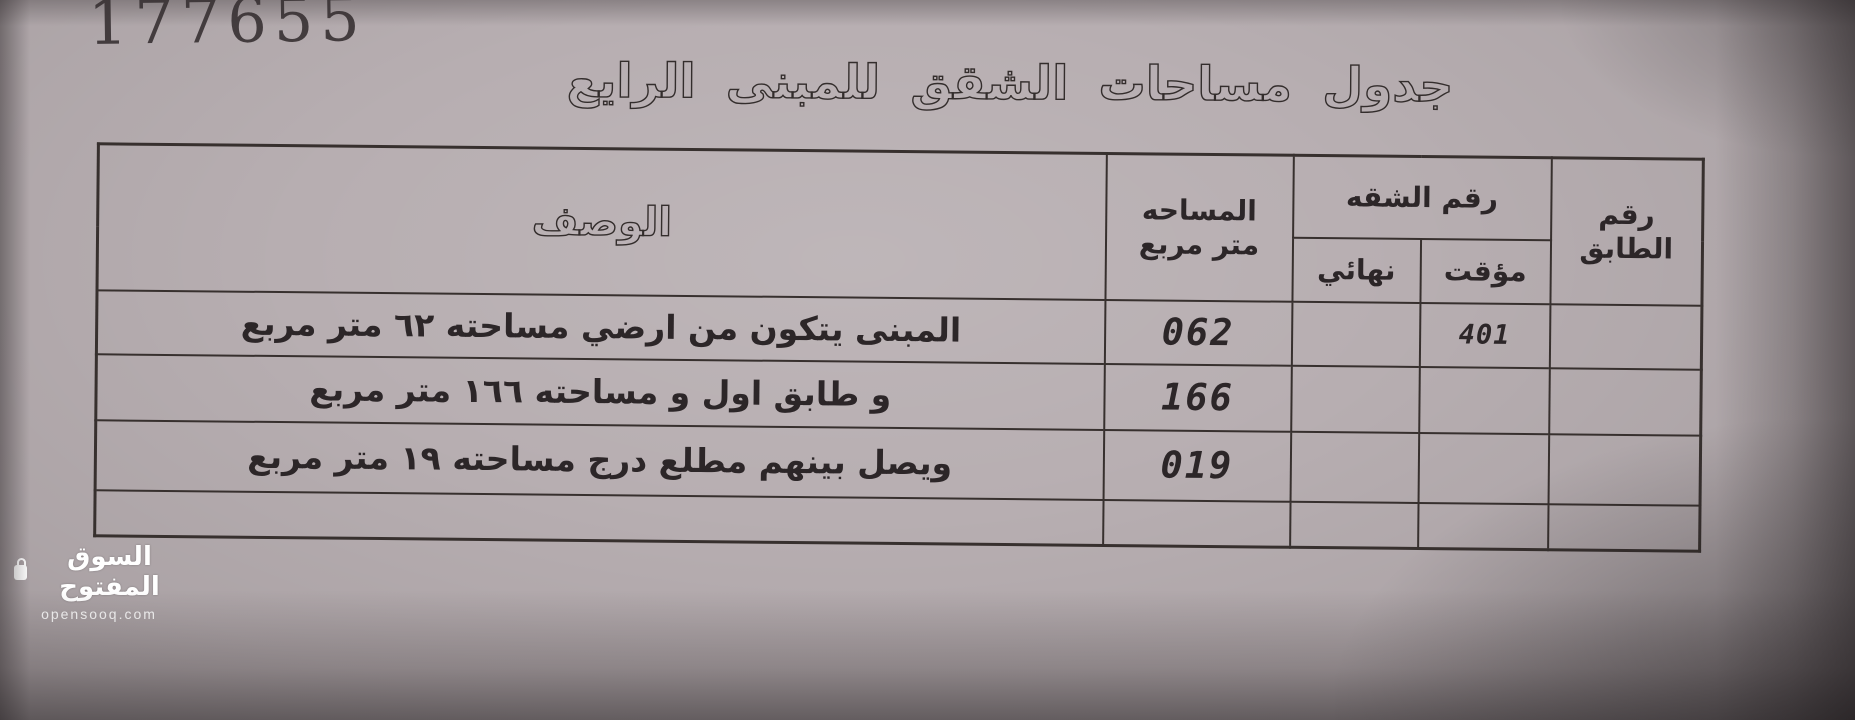 The height and width of the screenshot is (720, 1855). What do you see at coordinates (1198, 332) in the screenshot?
I see `area-cell: 062` at bounding box center [1198, 332].